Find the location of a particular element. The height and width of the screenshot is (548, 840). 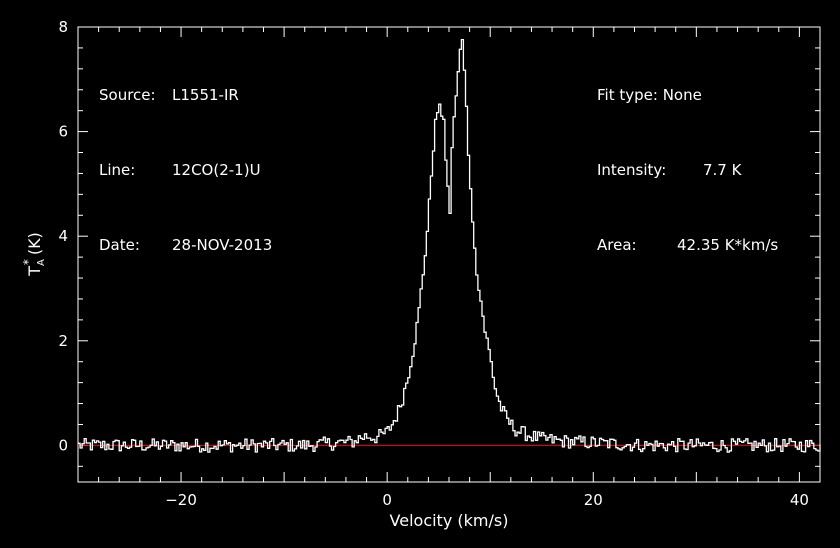

area-label: Area: is located at coordinates (617, 245).